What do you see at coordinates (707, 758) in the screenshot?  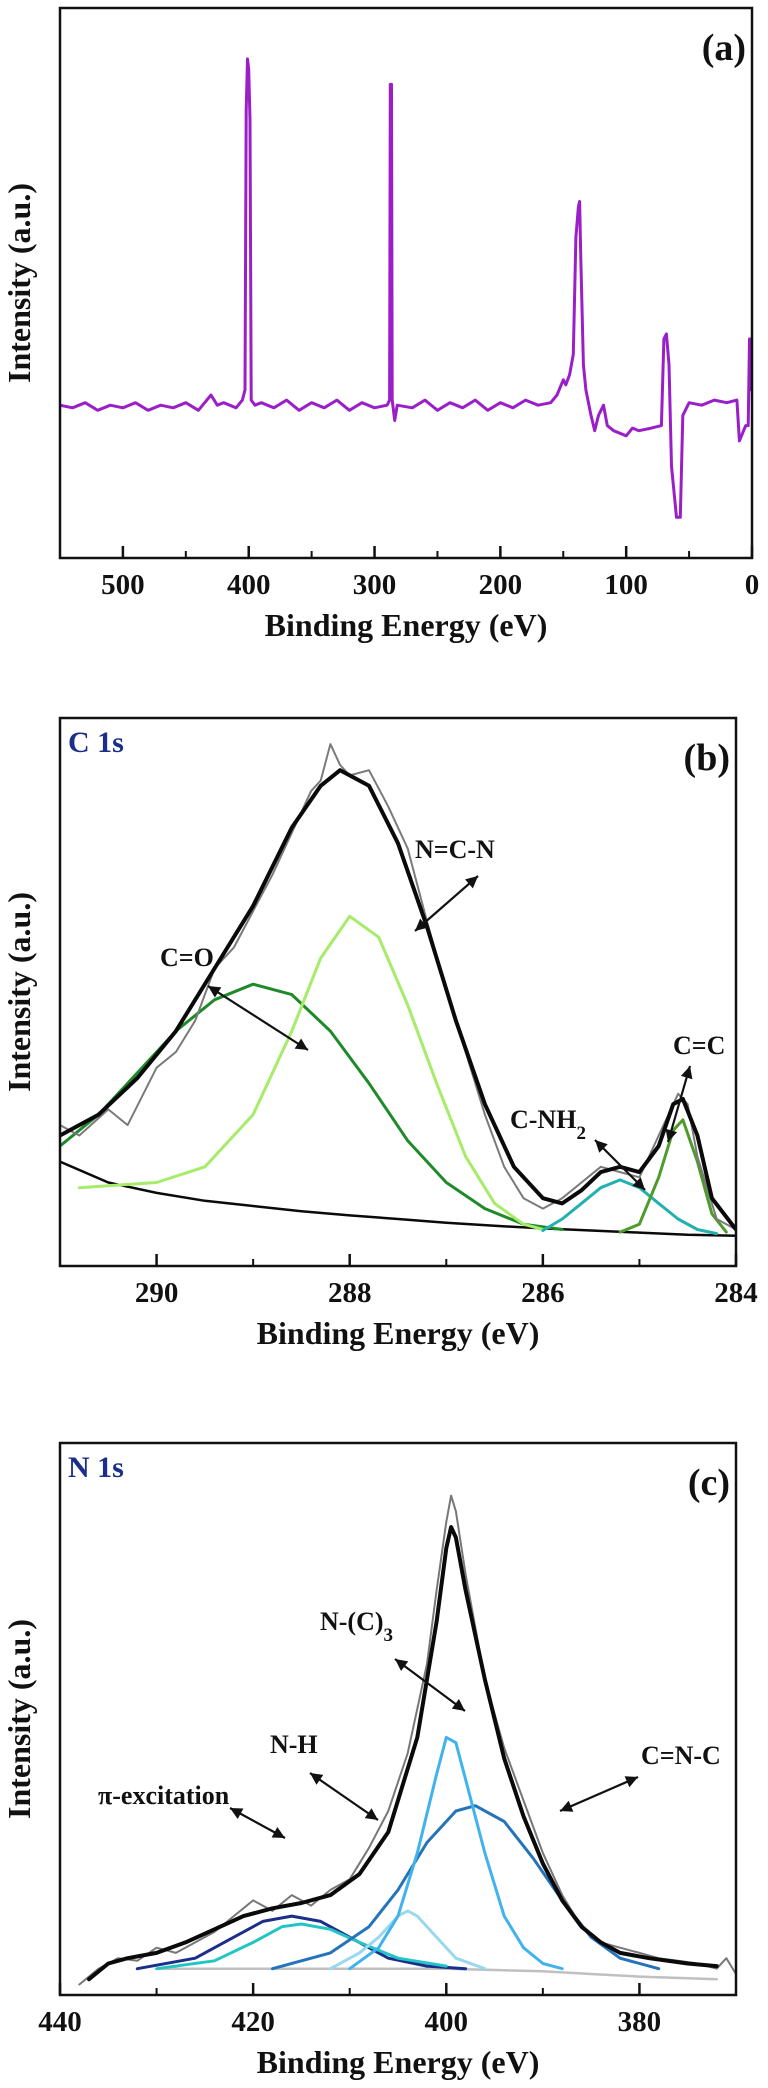 I see `panel-label: (b)` at bounding box center [707, 758].